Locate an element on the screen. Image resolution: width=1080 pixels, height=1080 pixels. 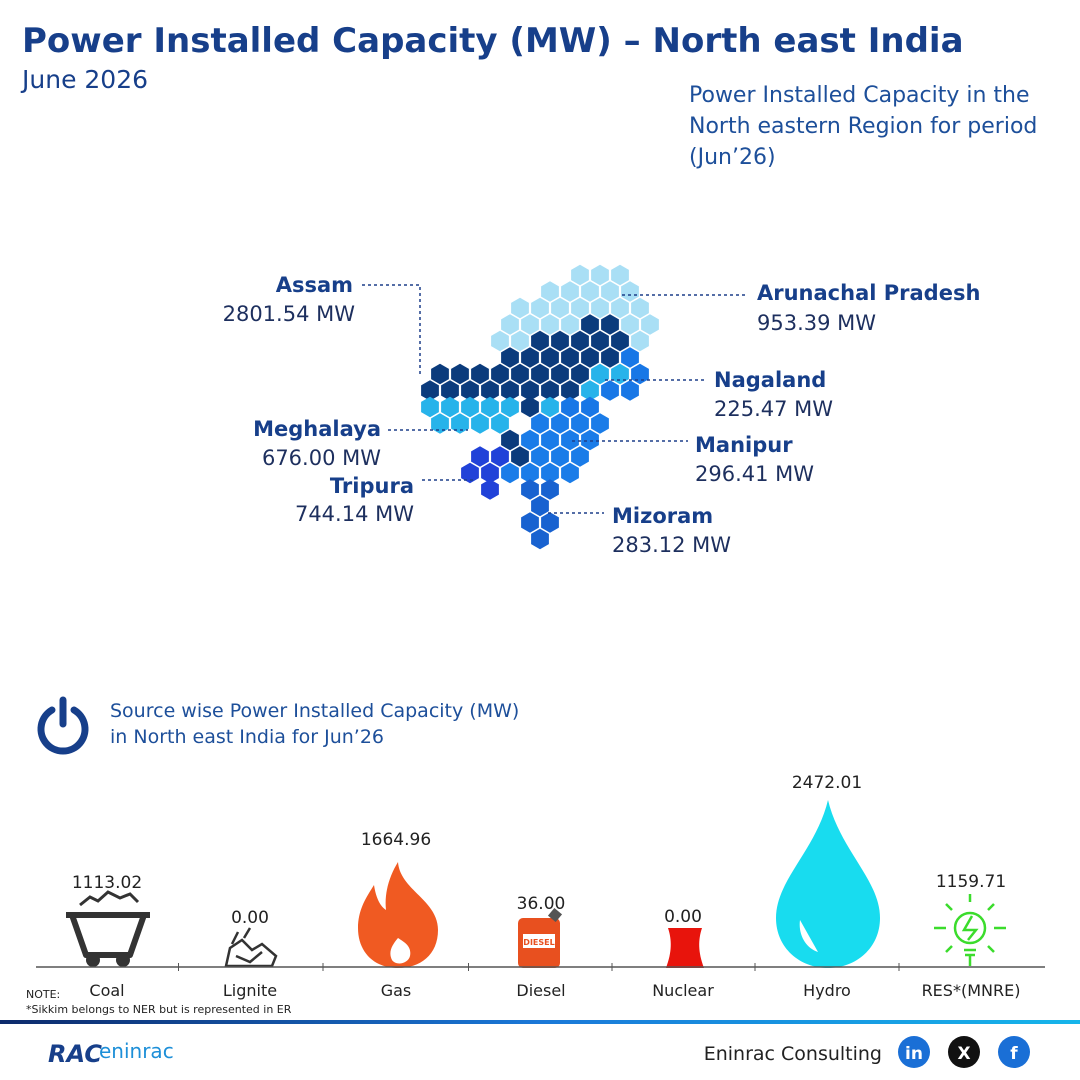
footer-rule is located at coordinates (540, 1022).